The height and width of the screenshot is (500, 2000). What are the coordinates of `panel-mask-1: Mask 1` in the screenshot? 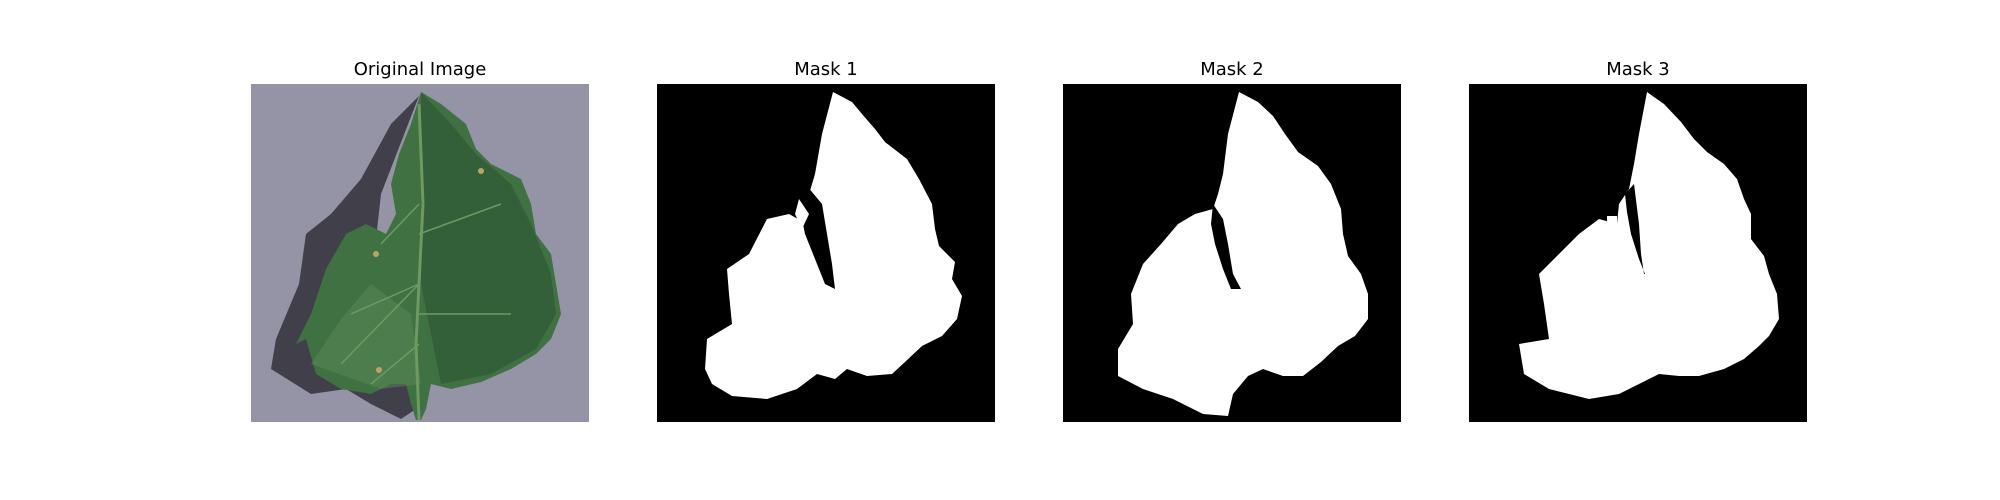 It's located at (826, 239).